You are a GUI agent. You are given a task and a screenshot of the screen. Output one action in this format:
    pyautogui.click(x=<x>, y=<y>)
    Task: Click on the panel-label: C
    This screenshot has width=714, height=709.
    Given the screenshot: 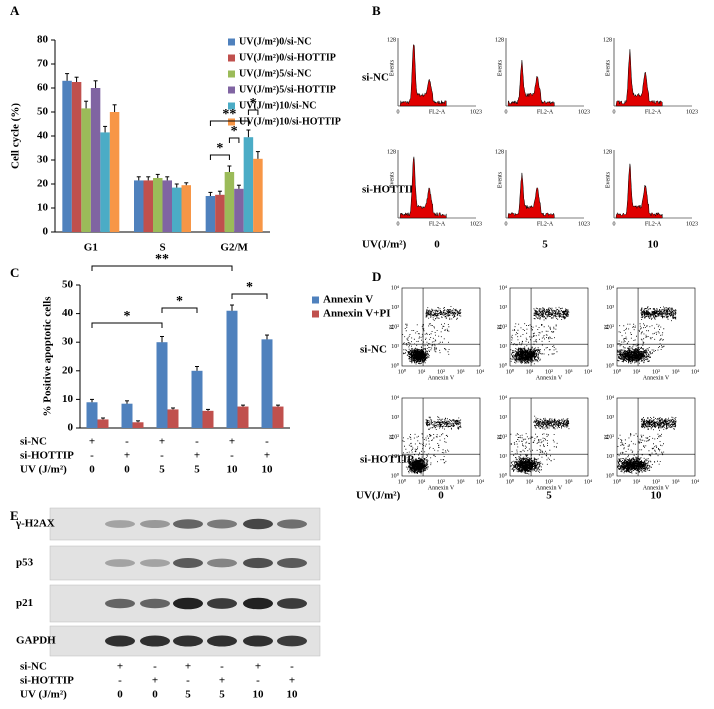 What is the action you would take?
    pyautogui.click(x=14, y=272)
    